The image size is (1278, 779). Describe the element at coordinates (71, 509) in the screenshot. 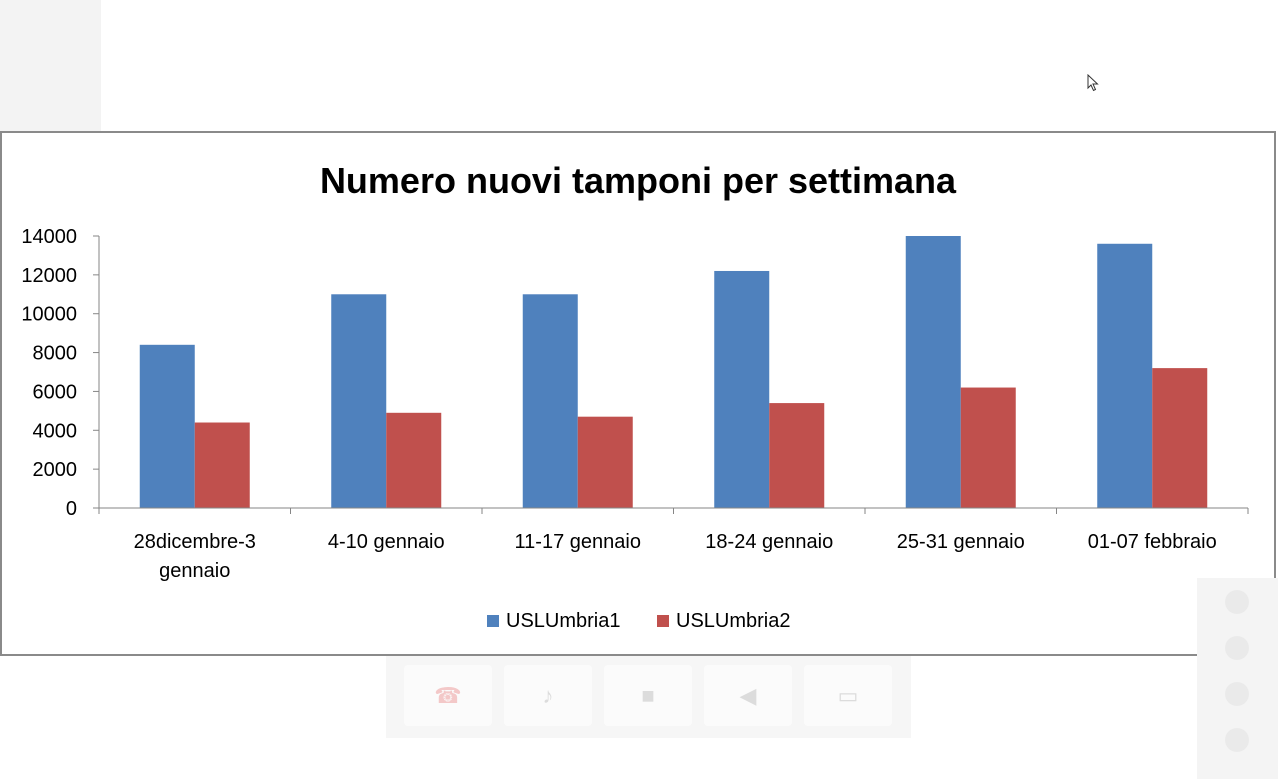

I see `y-tick-label: 0` at that location.